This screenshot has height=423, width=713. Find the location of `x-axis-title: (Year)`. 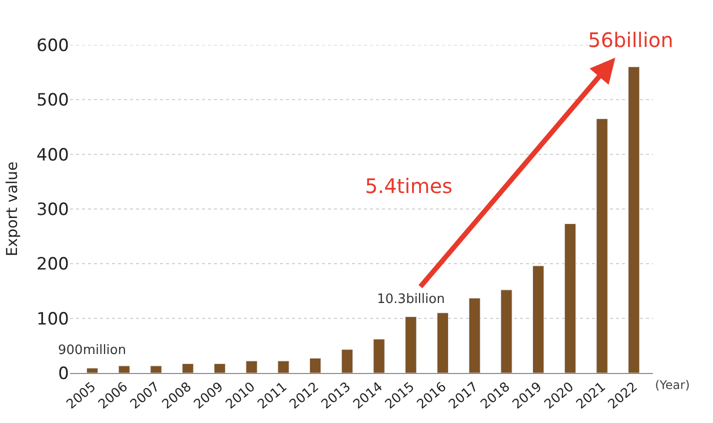

x-axis-title: (Year) is located at coordinates (672, 385).